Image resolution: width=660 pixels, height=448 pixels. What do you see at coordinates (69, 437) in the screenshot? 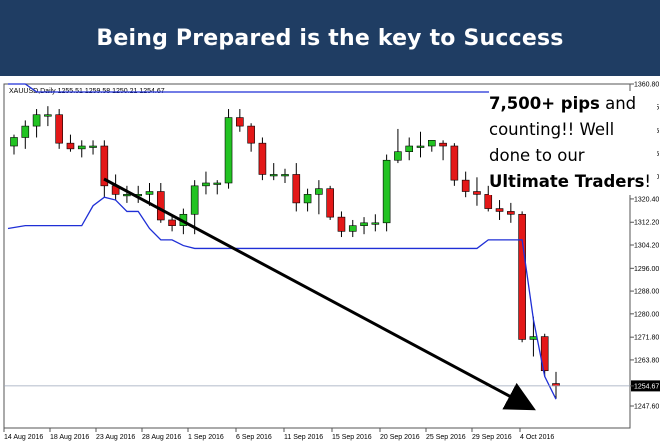
I see `x-tick-label: 18 Aug 2016` at bounding box center [69, 437].